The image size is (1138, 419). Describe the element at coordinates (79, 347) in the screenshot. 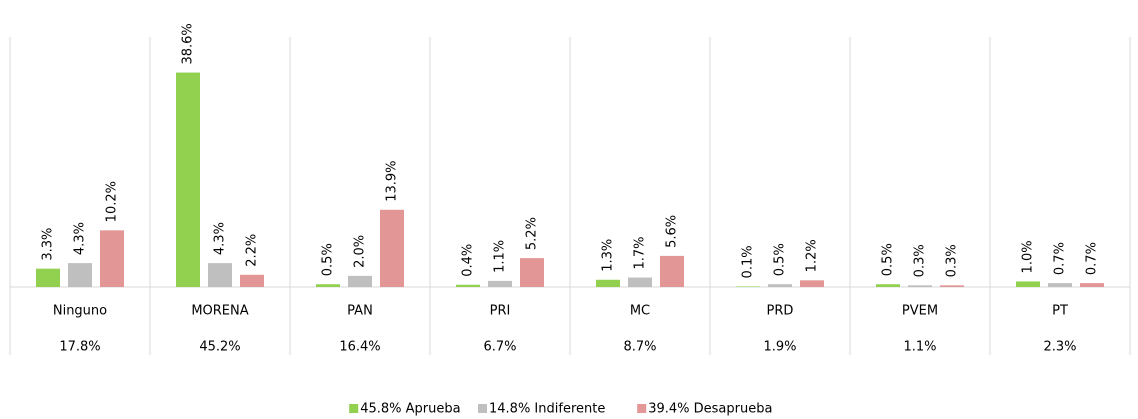

I see `category-total: 17.8%` at that location.